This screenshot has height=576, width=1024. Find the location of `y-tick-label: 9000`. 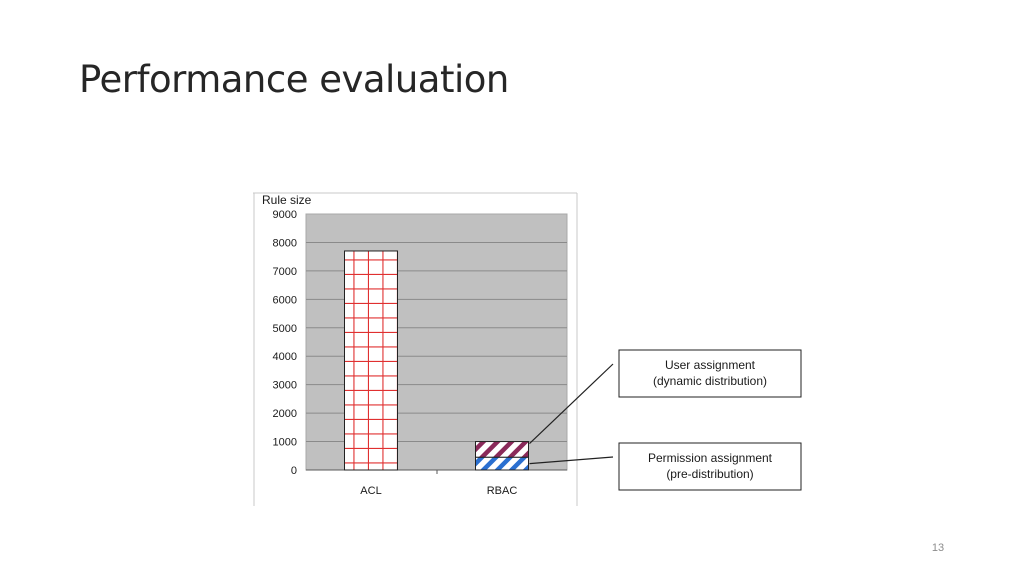

y-tick-label: 9000 is located at coordinates (285, 215).